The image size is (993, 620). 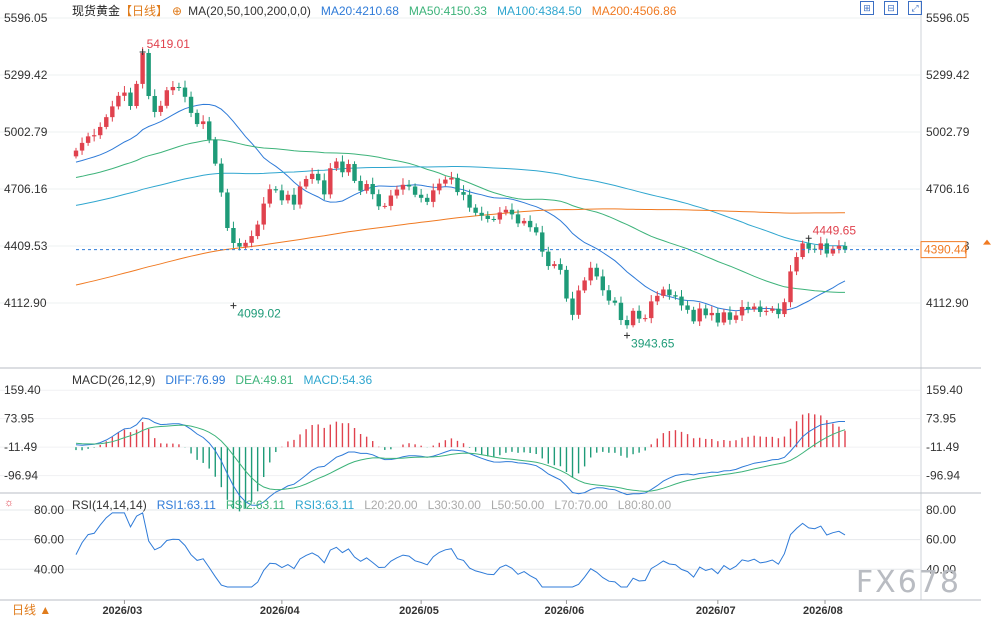 I want to click on extreme-label: 4449.65, so click(x=835, y=230).